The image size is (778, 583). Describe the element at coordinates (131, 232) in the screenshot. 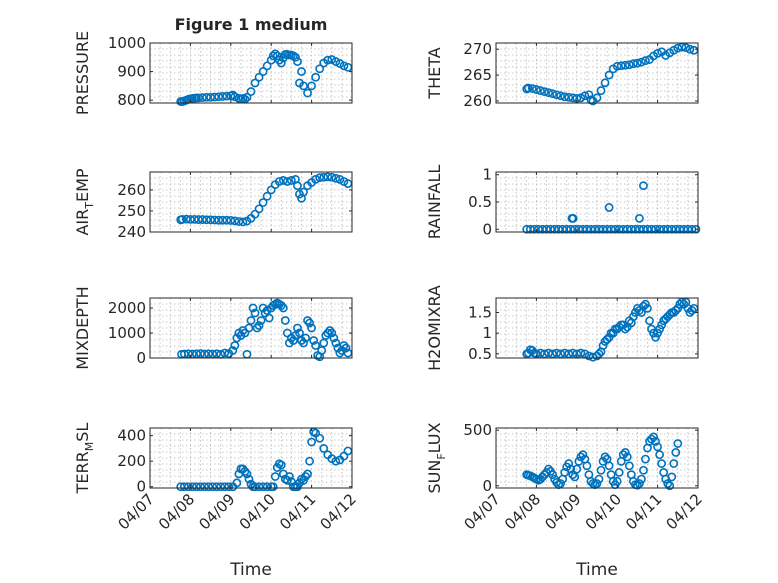

I see `y-tick-label: 240` at that location.